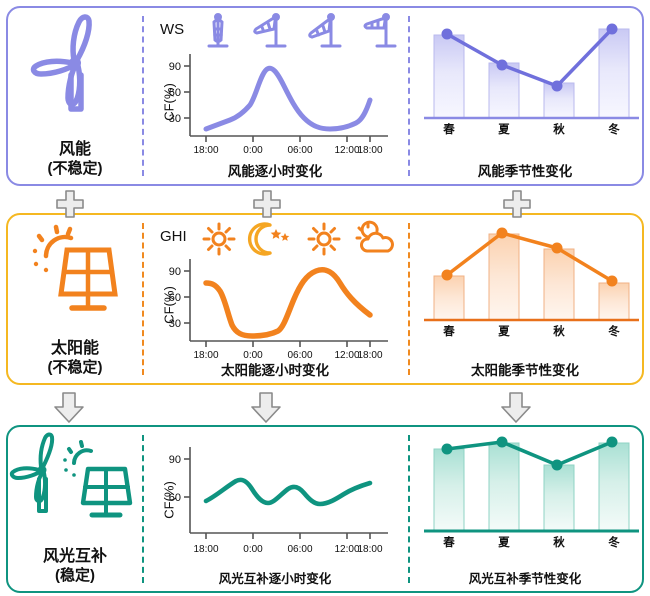 The height and width of the screenshot is (596, 650). What do you see at coordinates (68, 407) in the screenshot?
I see `arrow-connector-left` at bounding box center [68, 407].